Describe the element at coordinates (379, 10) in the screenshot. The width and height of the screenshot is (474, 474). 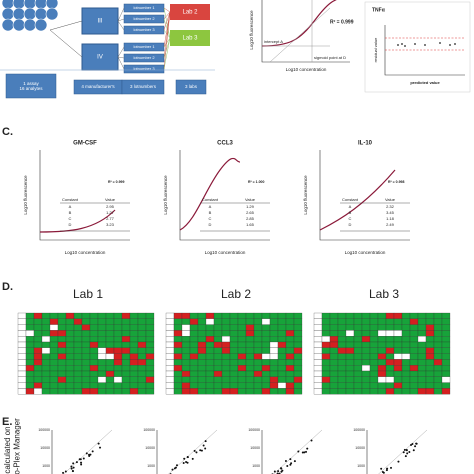
I see `residual-title: TNFα` at that location.